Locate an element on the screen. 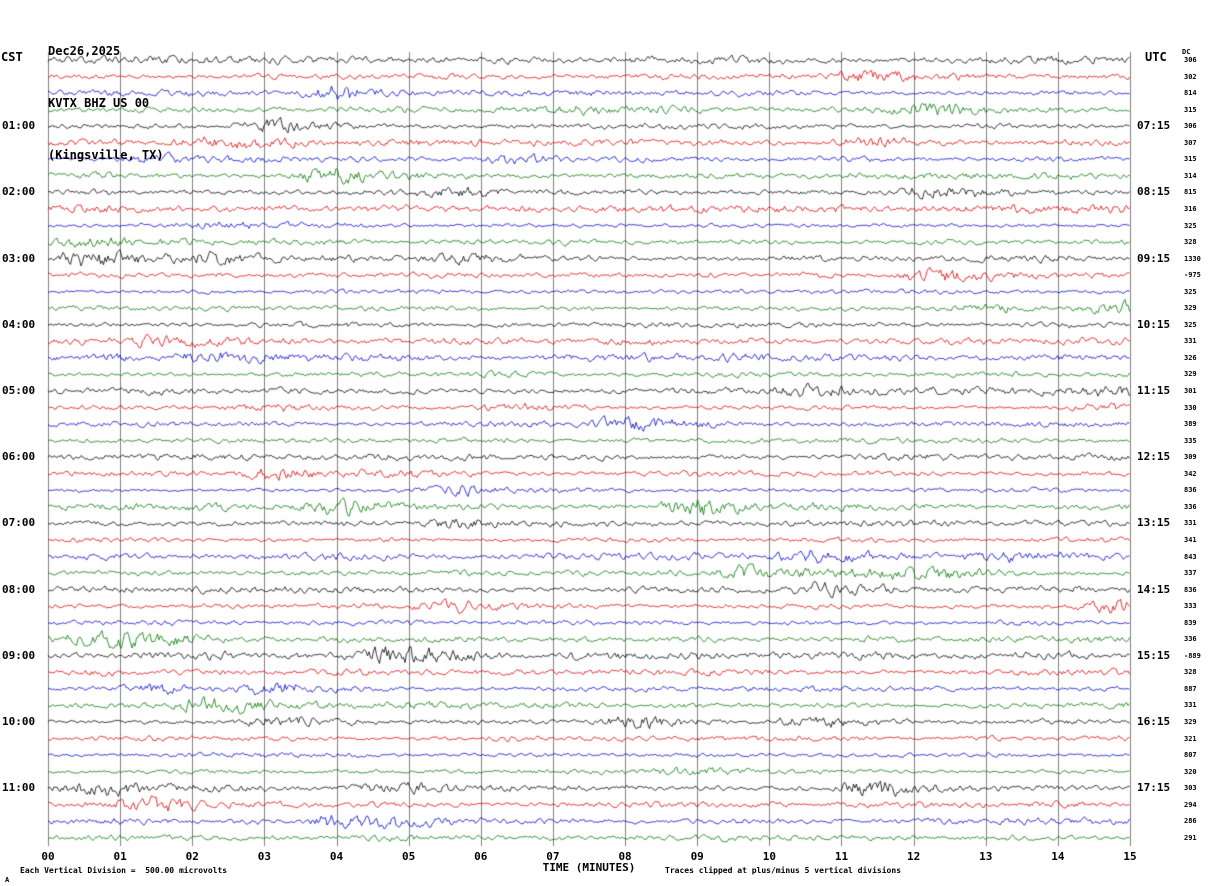 This screenshot has height=886, width=1210. dc-offset-value: 291 is located at coordinates (1190, 837).